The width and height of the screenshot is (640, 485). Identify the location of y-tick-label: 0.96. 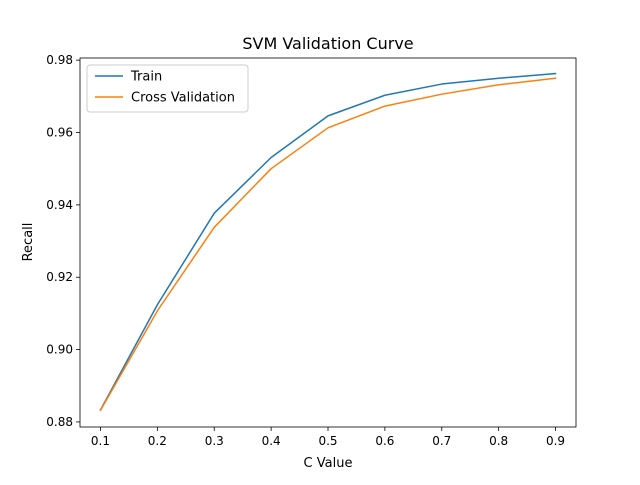
(59, 133).